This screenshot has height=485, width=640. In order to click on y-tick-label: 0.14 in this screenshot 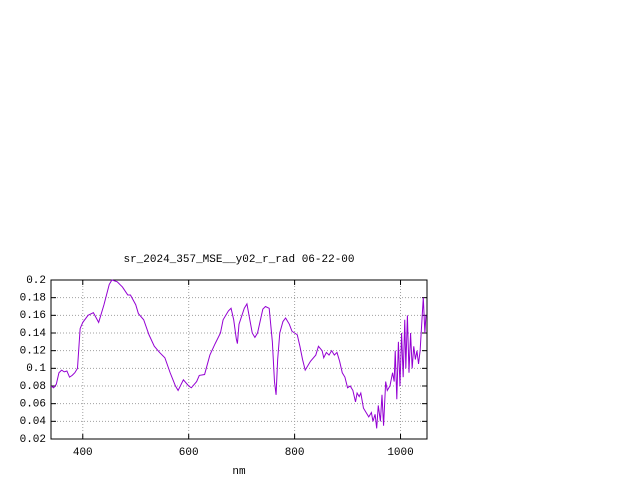, I will do `click(33, 334)`.